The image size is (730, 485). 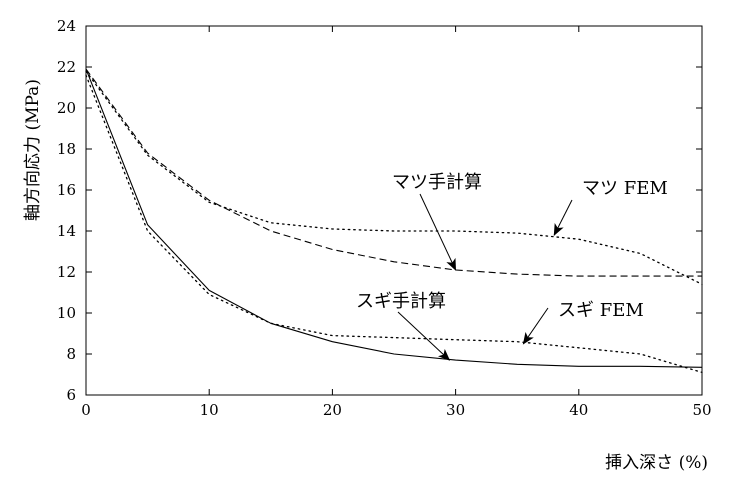 What do you see at coordinates (71, 354) in the screenshot?
I see `y-tick-label: 8` at bounding box center [71, 354].